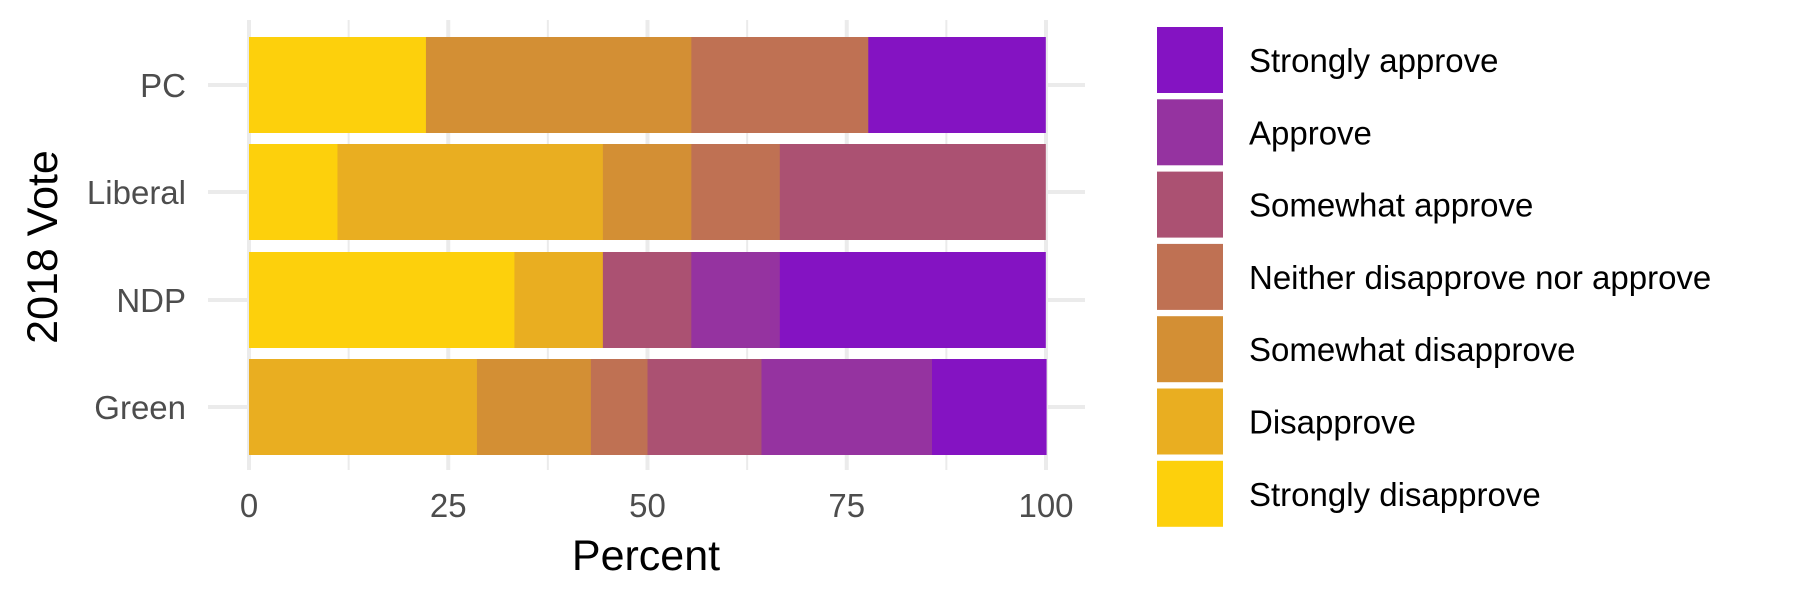 This screenshot has width=1799, height=599. Describe the element at coordinates (1373, 60) in the screenshot. I see `legend-label: Strongly approve` at that location.